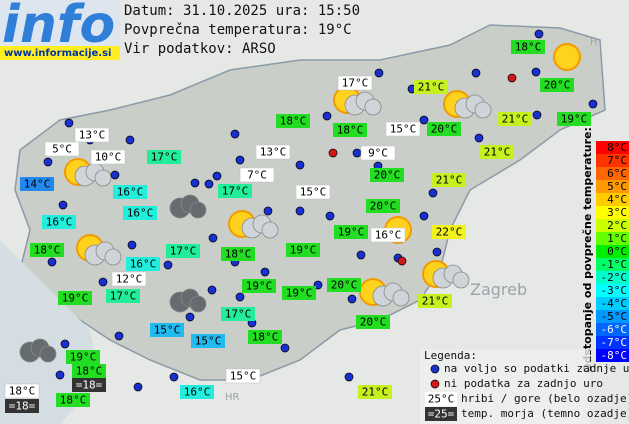 Image resolution: width=629 pixels, height=424 pixels. I want to click on scale-label: 7°C, so click(617, 160).